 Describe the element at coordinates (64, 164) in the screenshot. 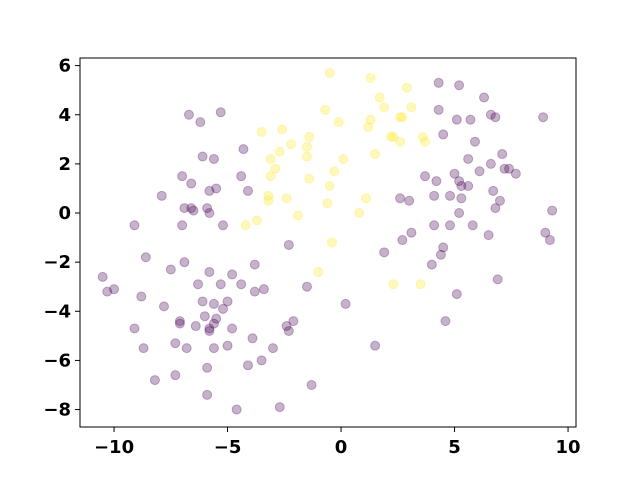

I see `y-tick-label: 2` at that location.